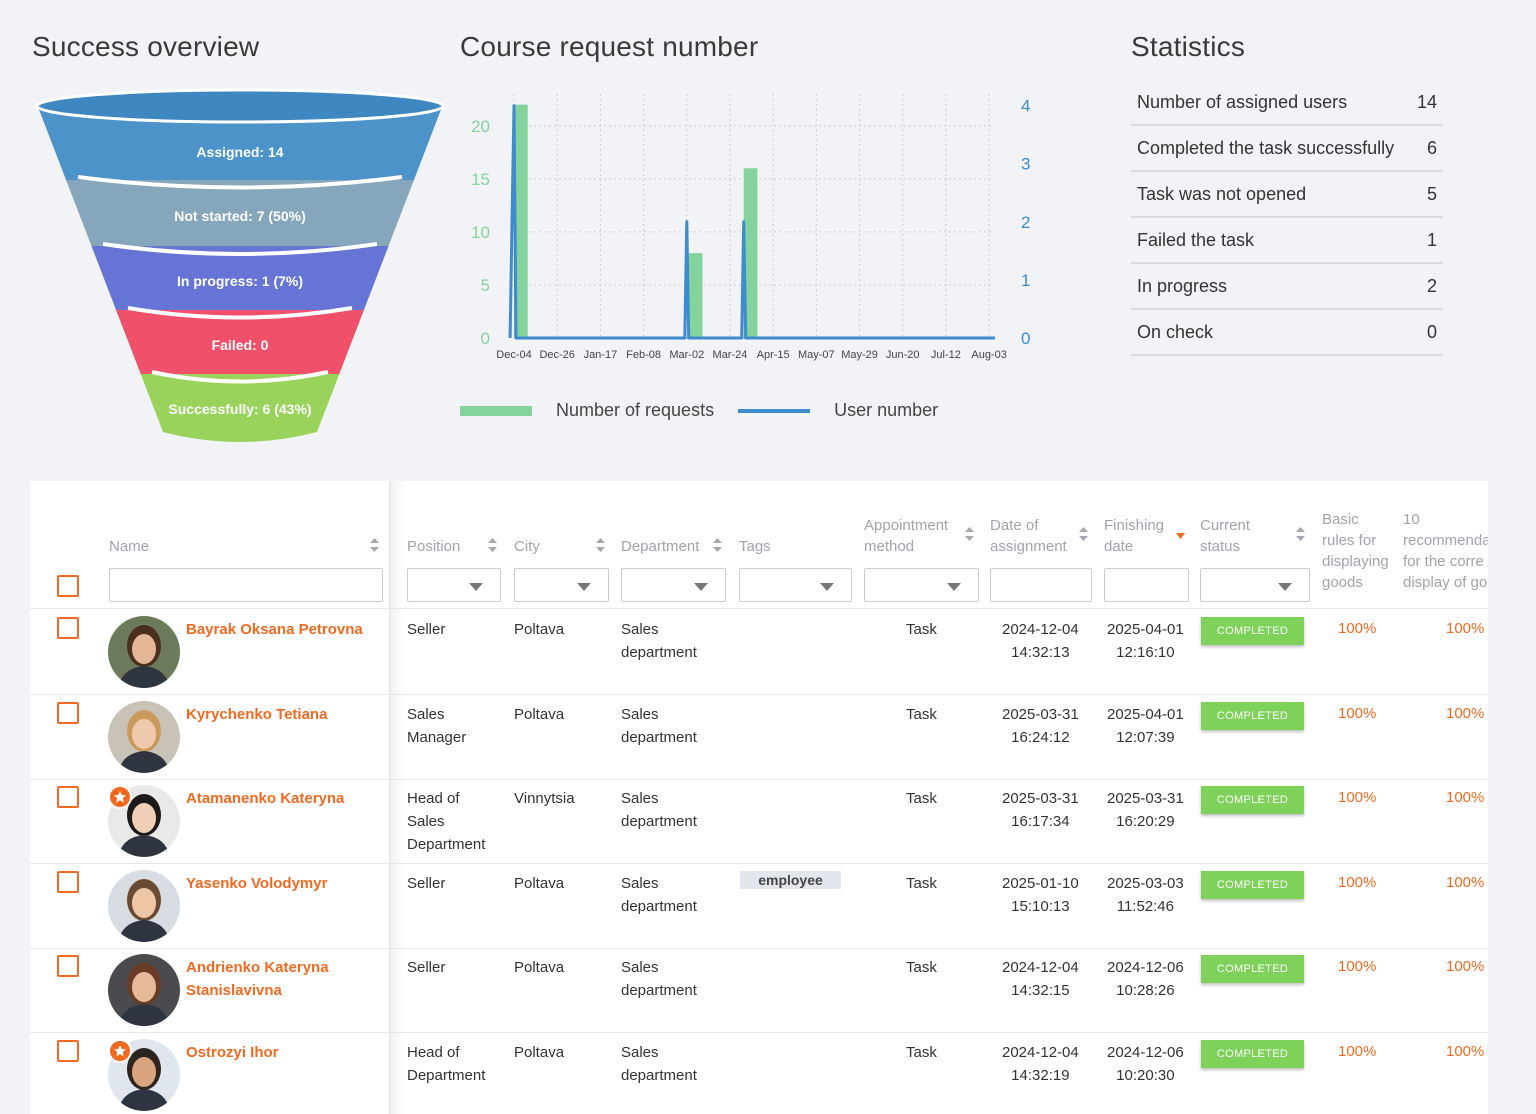  Describe the element at coordinates (281, 1052) in the screenshot. I see `user-name-link: Ostrozyi Ihor` at that location.